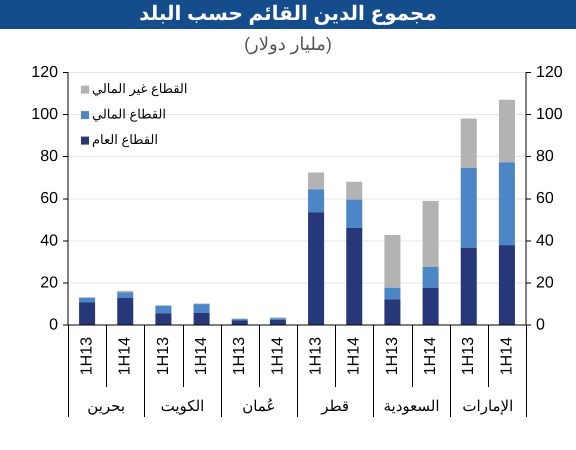  What do you see at coordinates (259, 407) in the screenshot?
I see `text: عُمان` at bounding box center [259, 407].